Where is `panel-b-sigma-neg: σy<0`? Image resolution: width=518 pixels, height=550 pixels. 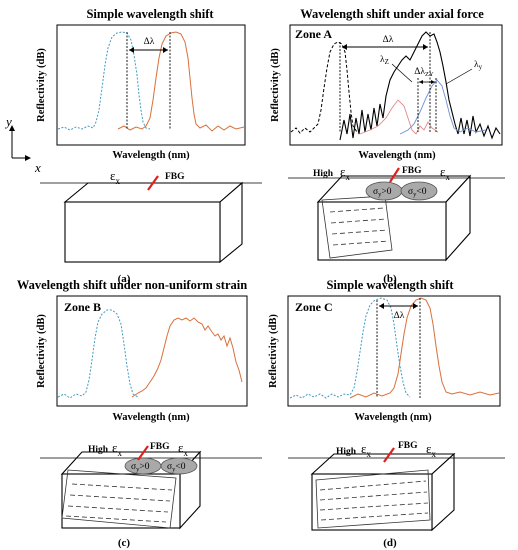
panel-b-sigma-neg: σy<0 is located at coordinates (417, 192).